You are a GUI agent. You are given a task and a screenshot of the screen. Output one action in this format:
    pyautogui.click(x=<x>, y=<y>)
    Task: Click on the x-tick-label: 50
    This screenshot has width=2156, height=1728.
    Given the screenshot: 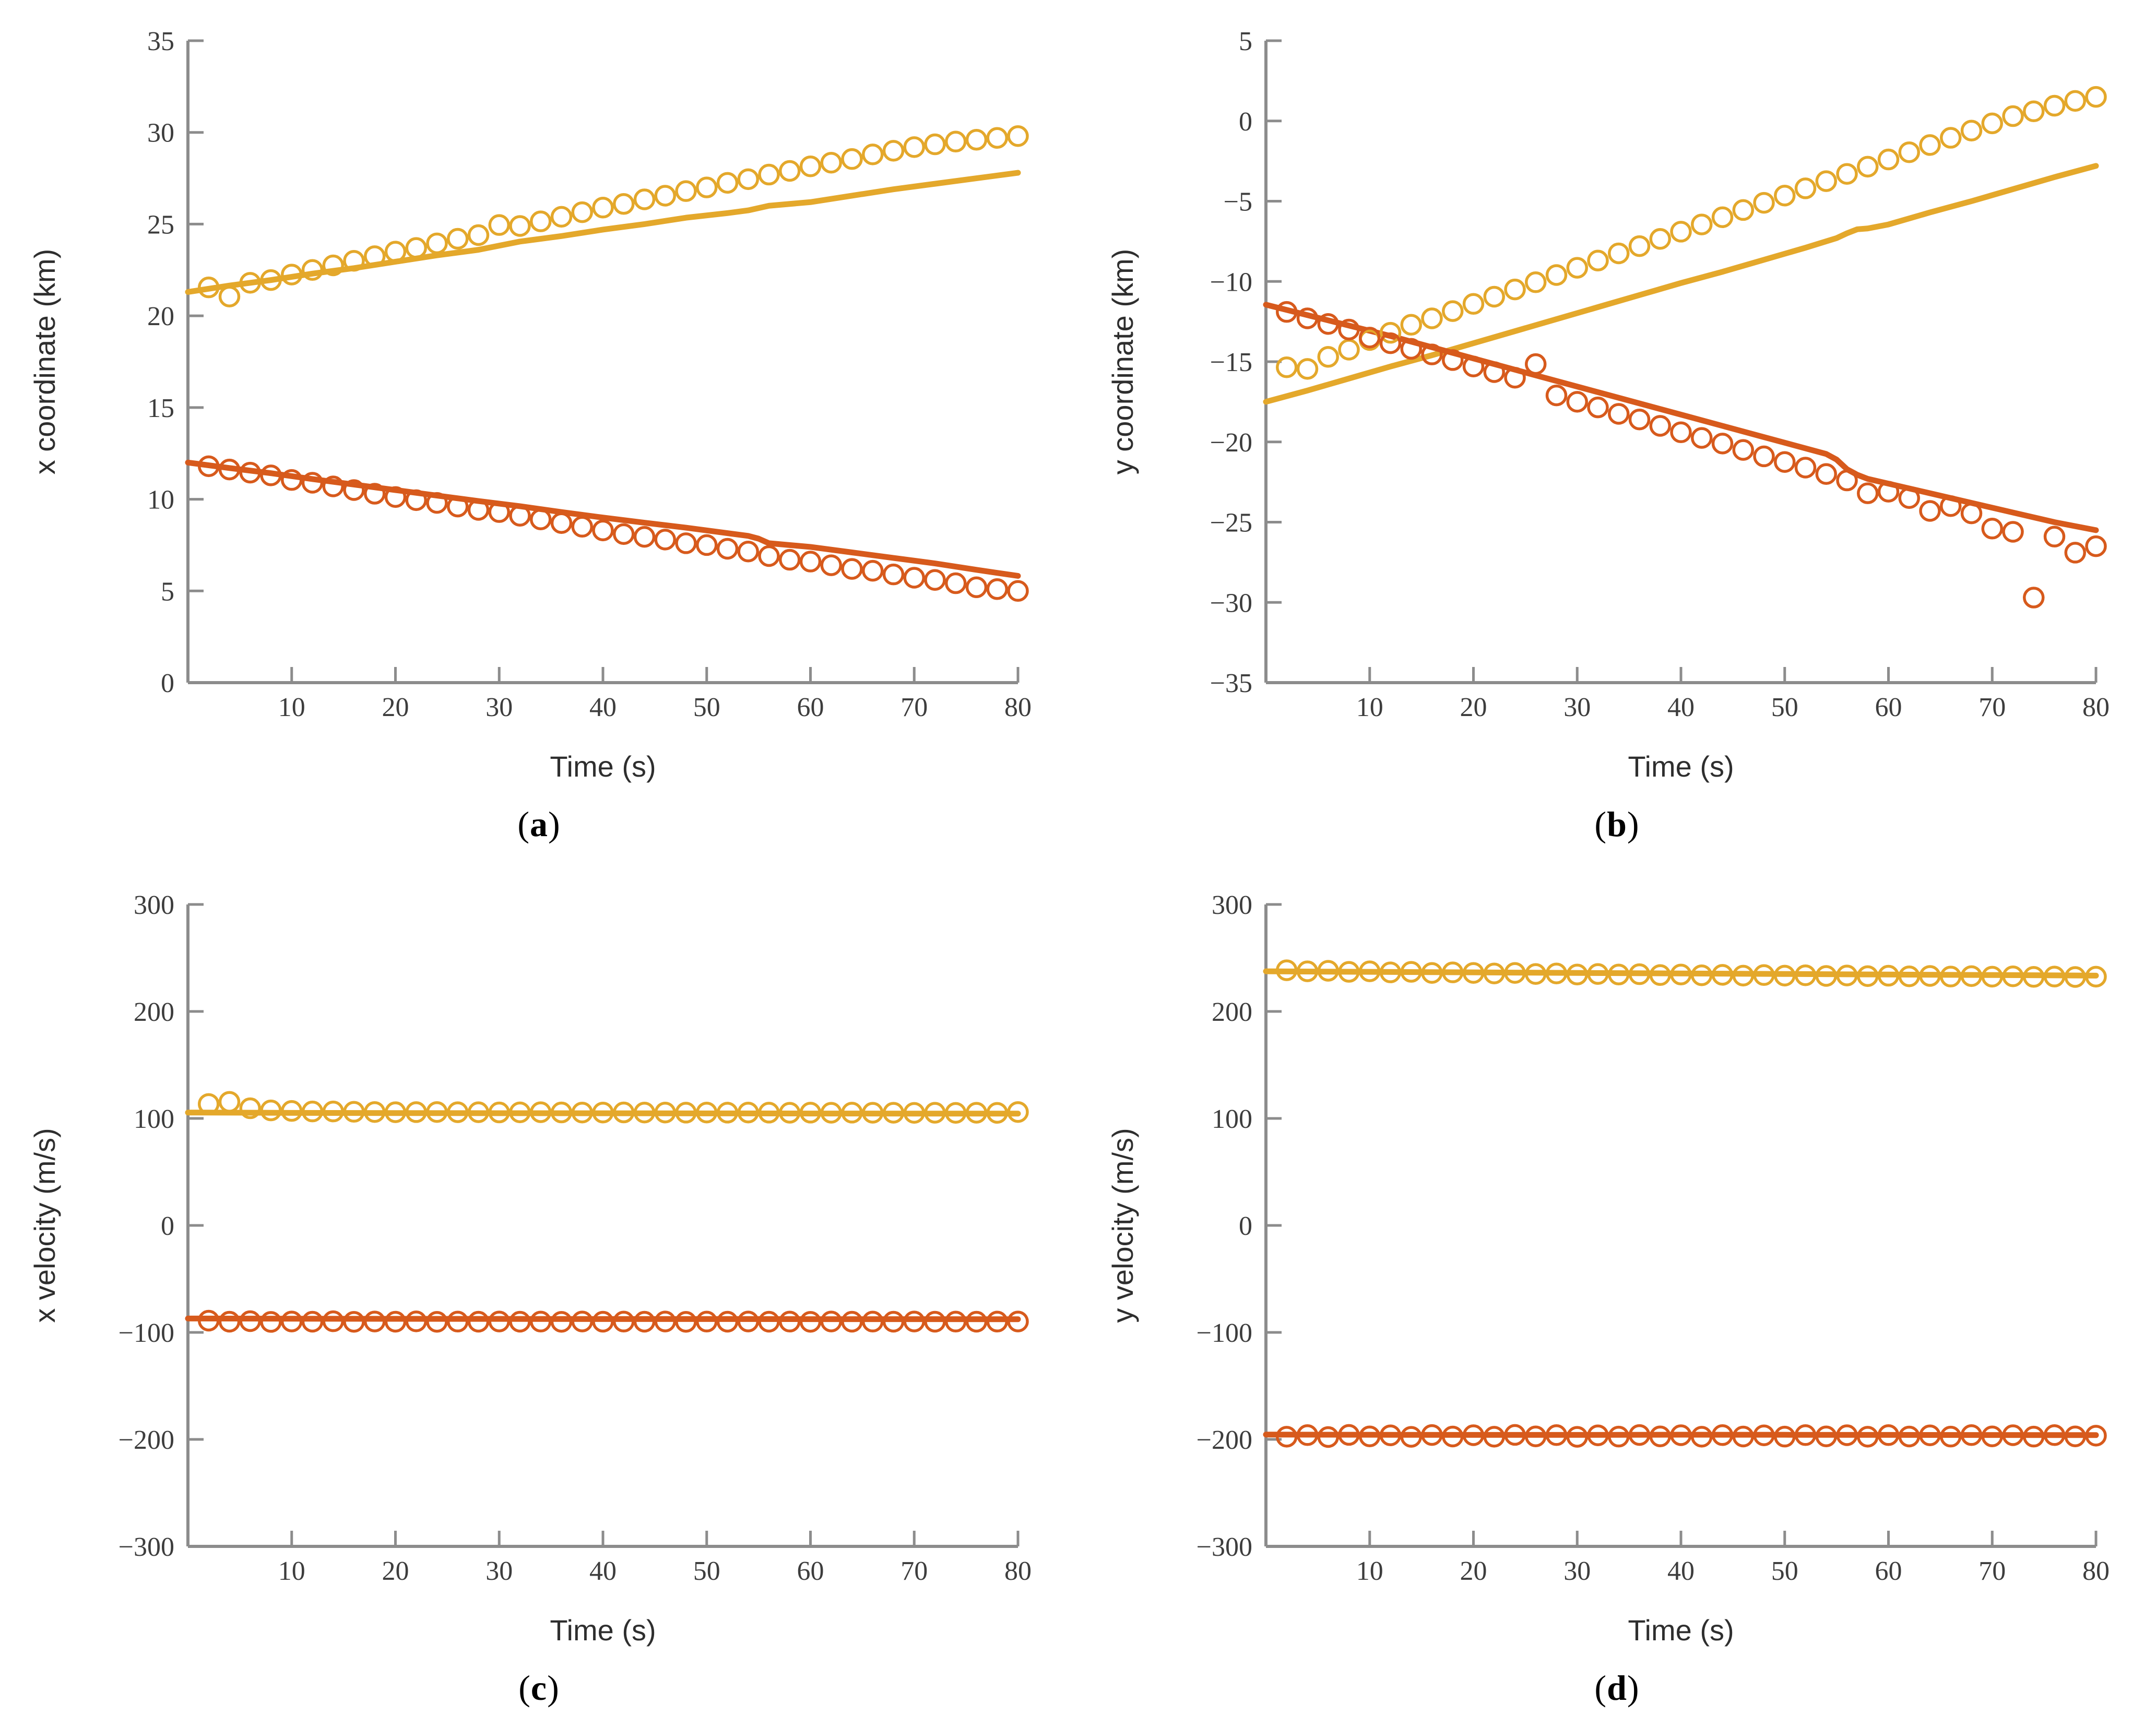 What is the action you would take?
    pyautogui.click(x=706, y=1571)
    